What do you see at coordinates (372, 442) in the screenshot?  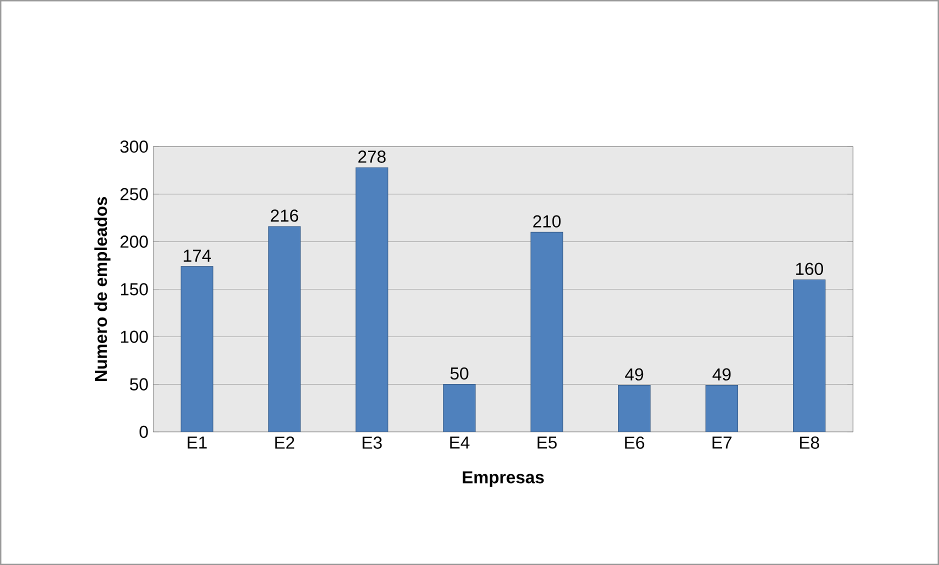 I see `x-tick-label: E3` at bounding box center [372, 442].